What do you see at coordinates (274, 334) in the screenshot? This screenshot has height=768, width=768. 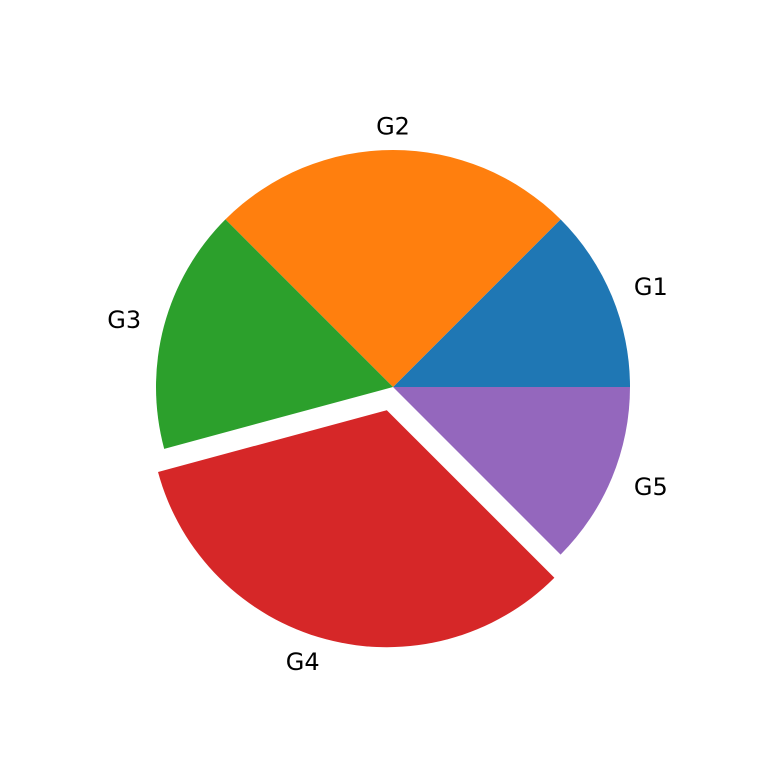 I see `pie-slice-g3` at bounding box center [274, 334].